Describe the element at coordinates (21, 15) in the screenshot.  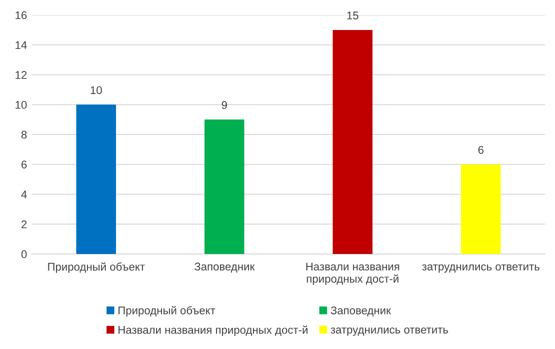
I see `y-tick-label: 16` at that location.